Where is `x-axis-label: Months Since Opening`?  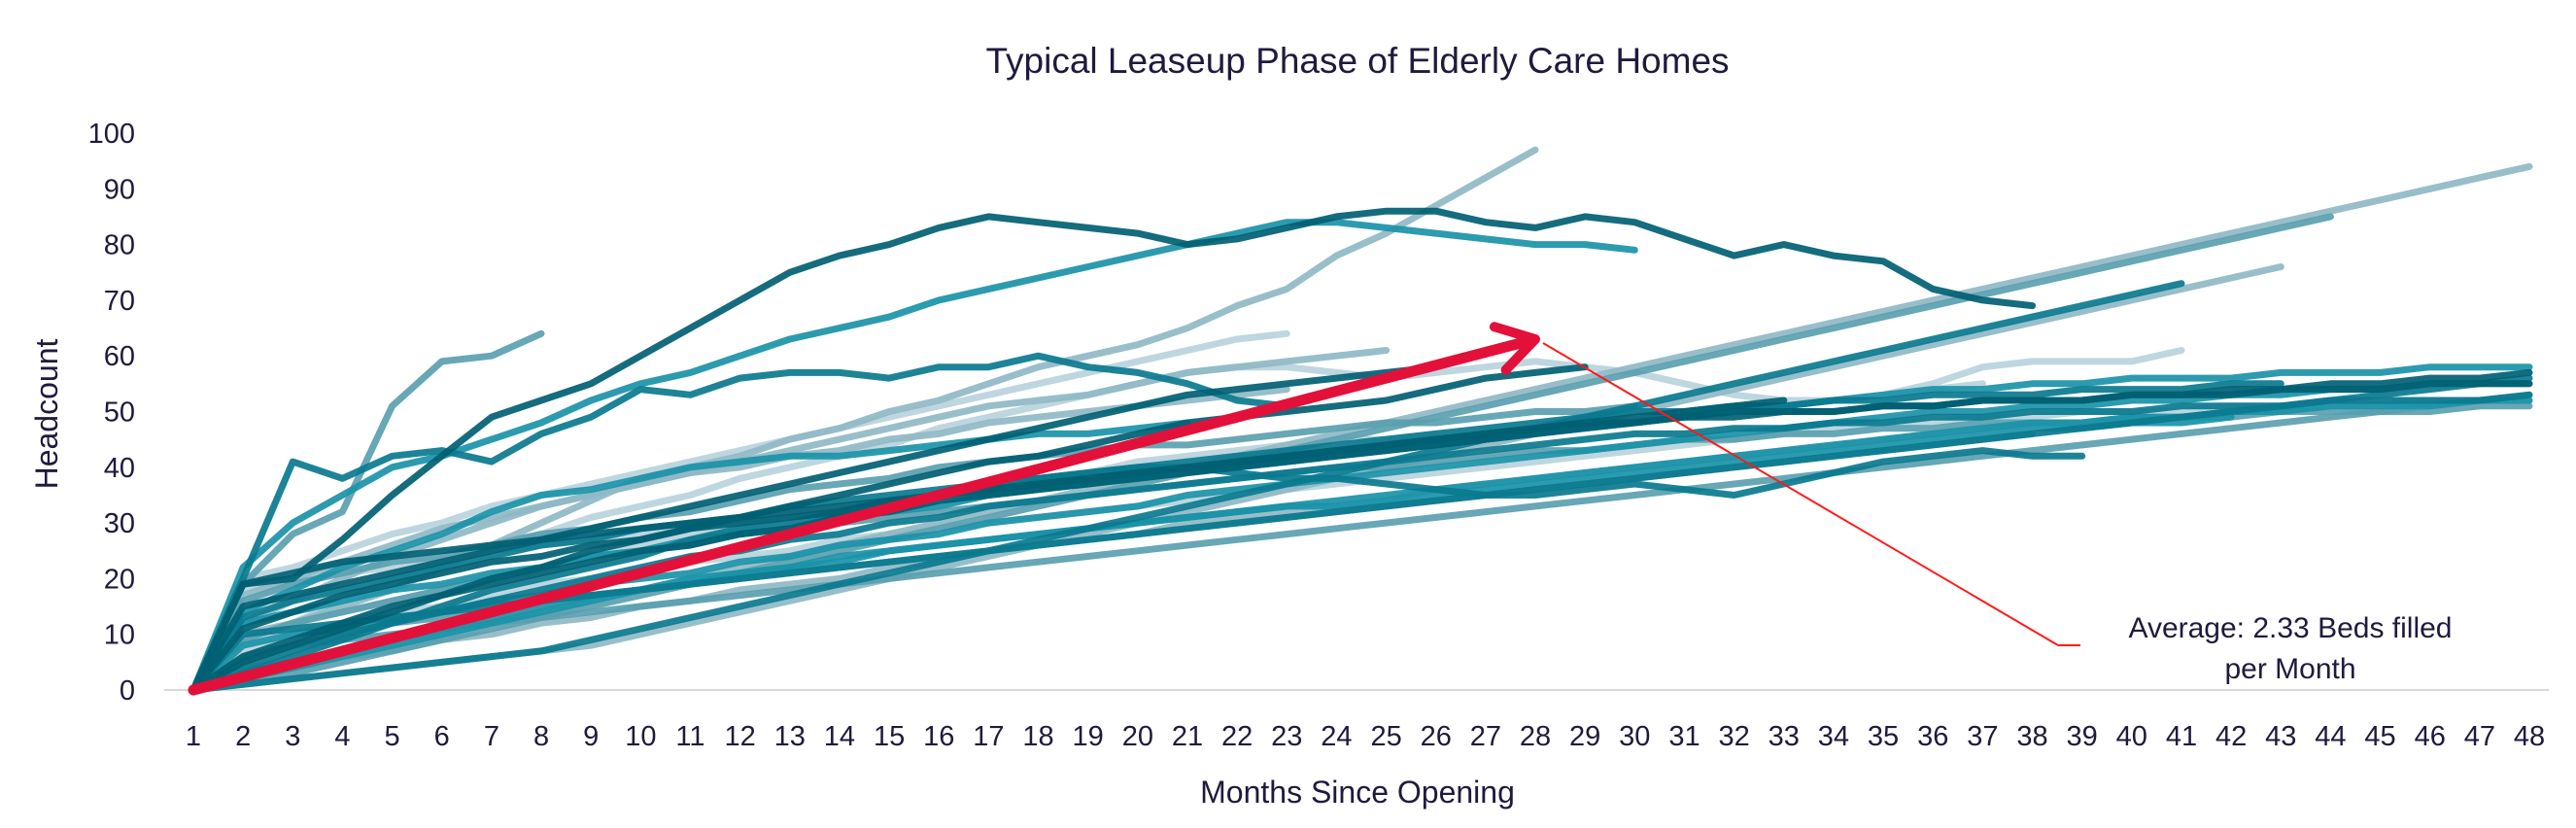 x-axis-label: Months Since Opening is located at coordinates (1358, 792).